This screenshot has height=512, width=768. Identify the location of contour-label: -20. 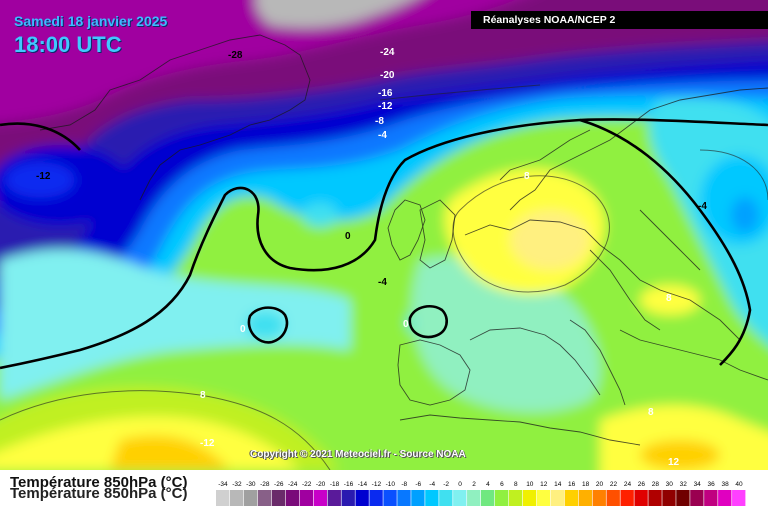
(387, 75).